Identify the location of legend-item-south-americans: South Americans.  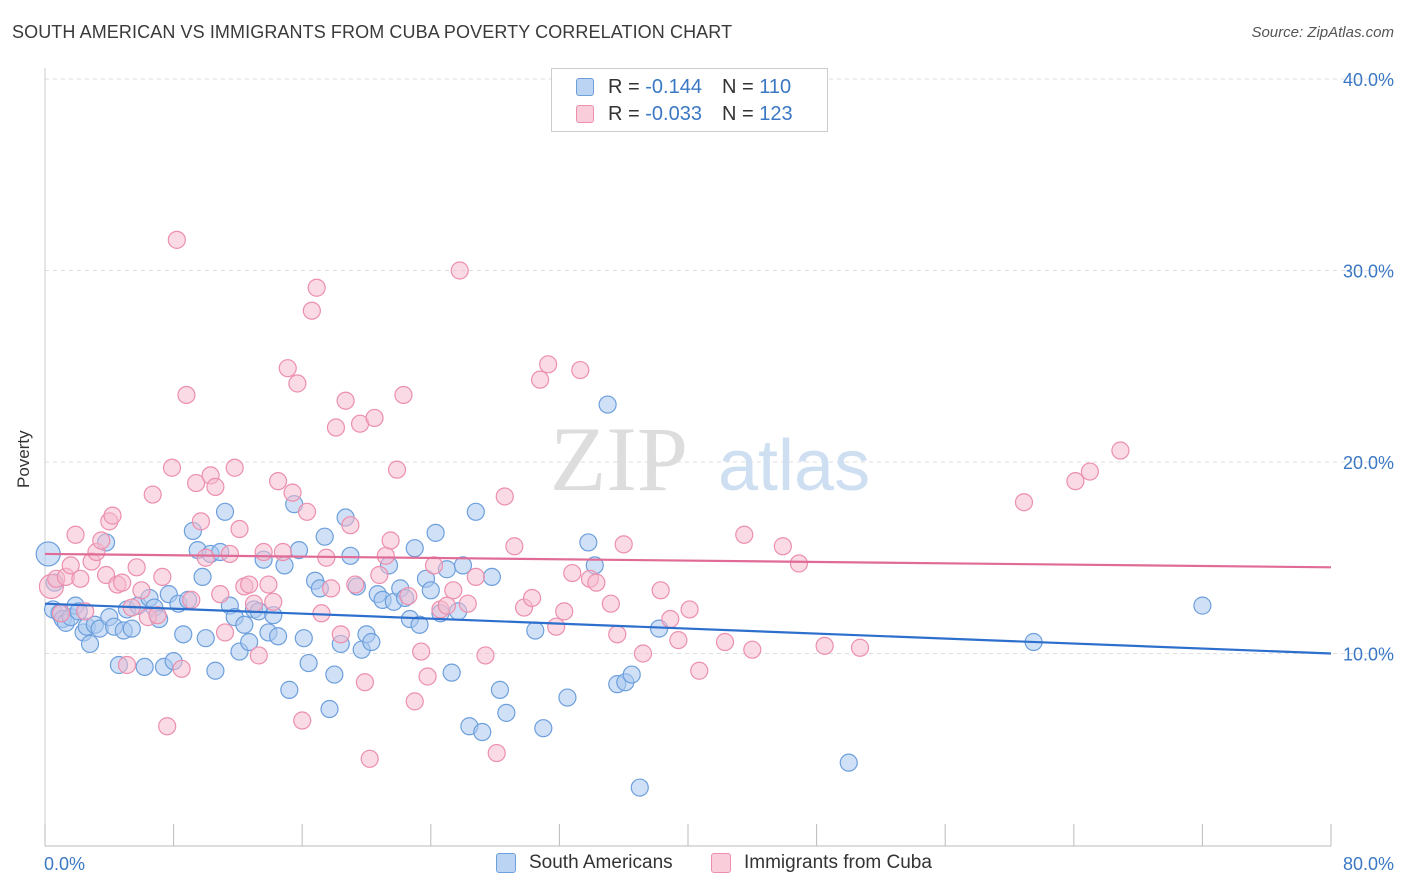
(584, 863).